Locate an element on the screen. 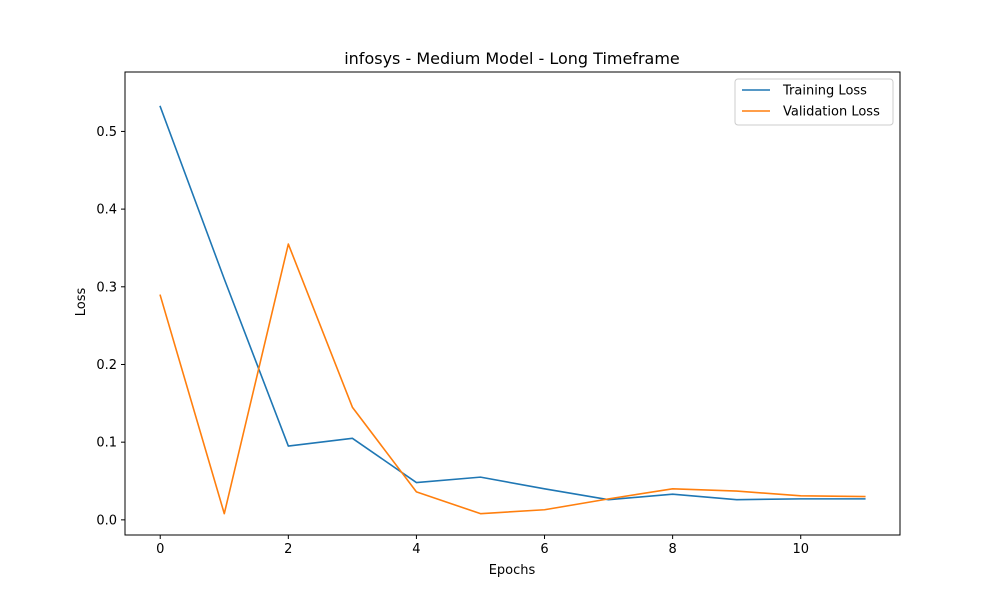 The height and width of the screenshot is (600, 1000). legend-box is located at coordinates (814, 102).